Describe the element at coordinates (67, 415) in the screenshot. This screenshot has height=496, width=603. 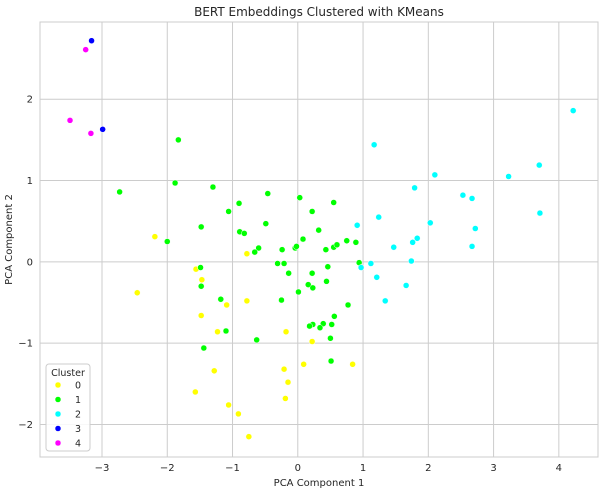
I see `legend-items: 0 1 2 3 4` at that location.